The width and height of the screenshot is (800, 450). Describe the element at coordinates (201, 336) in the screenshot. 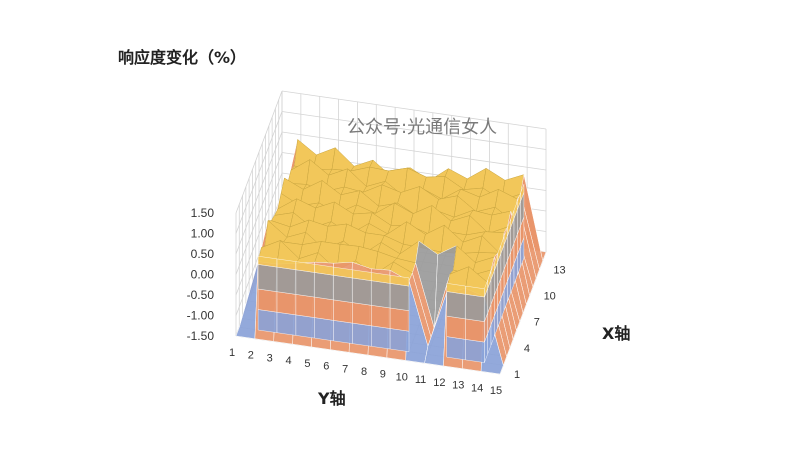

I see `z-tick-label: -1.50` at that location.